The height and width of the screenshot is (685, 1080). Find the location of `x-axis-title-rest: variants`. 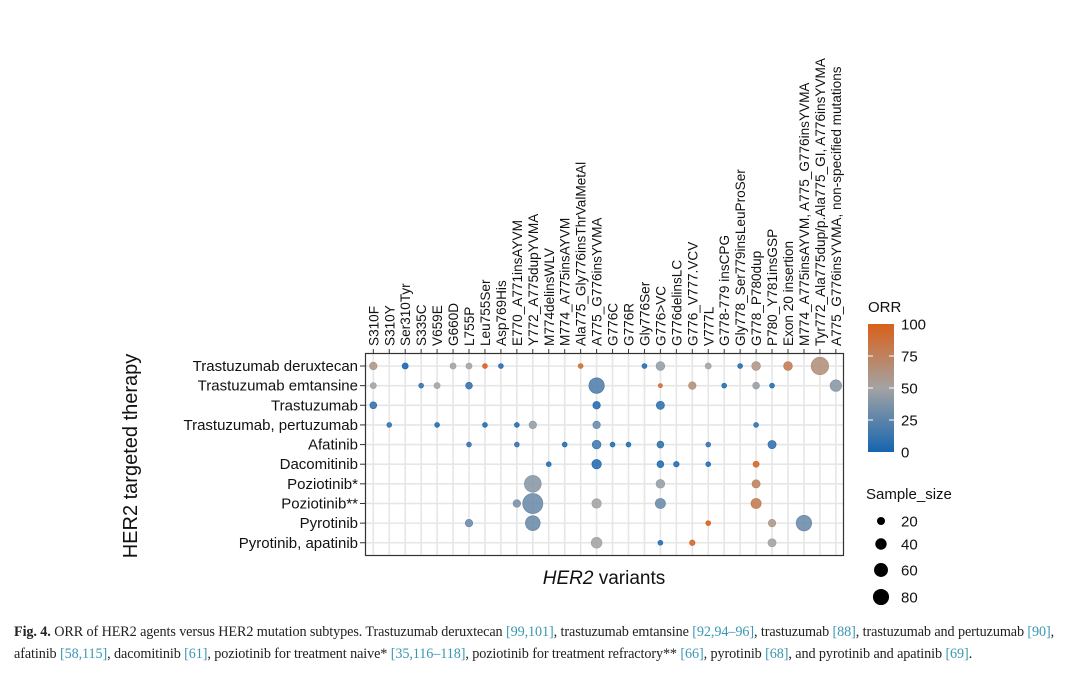

x-axis-title-rest: variants is located at coordinates (629, 578).